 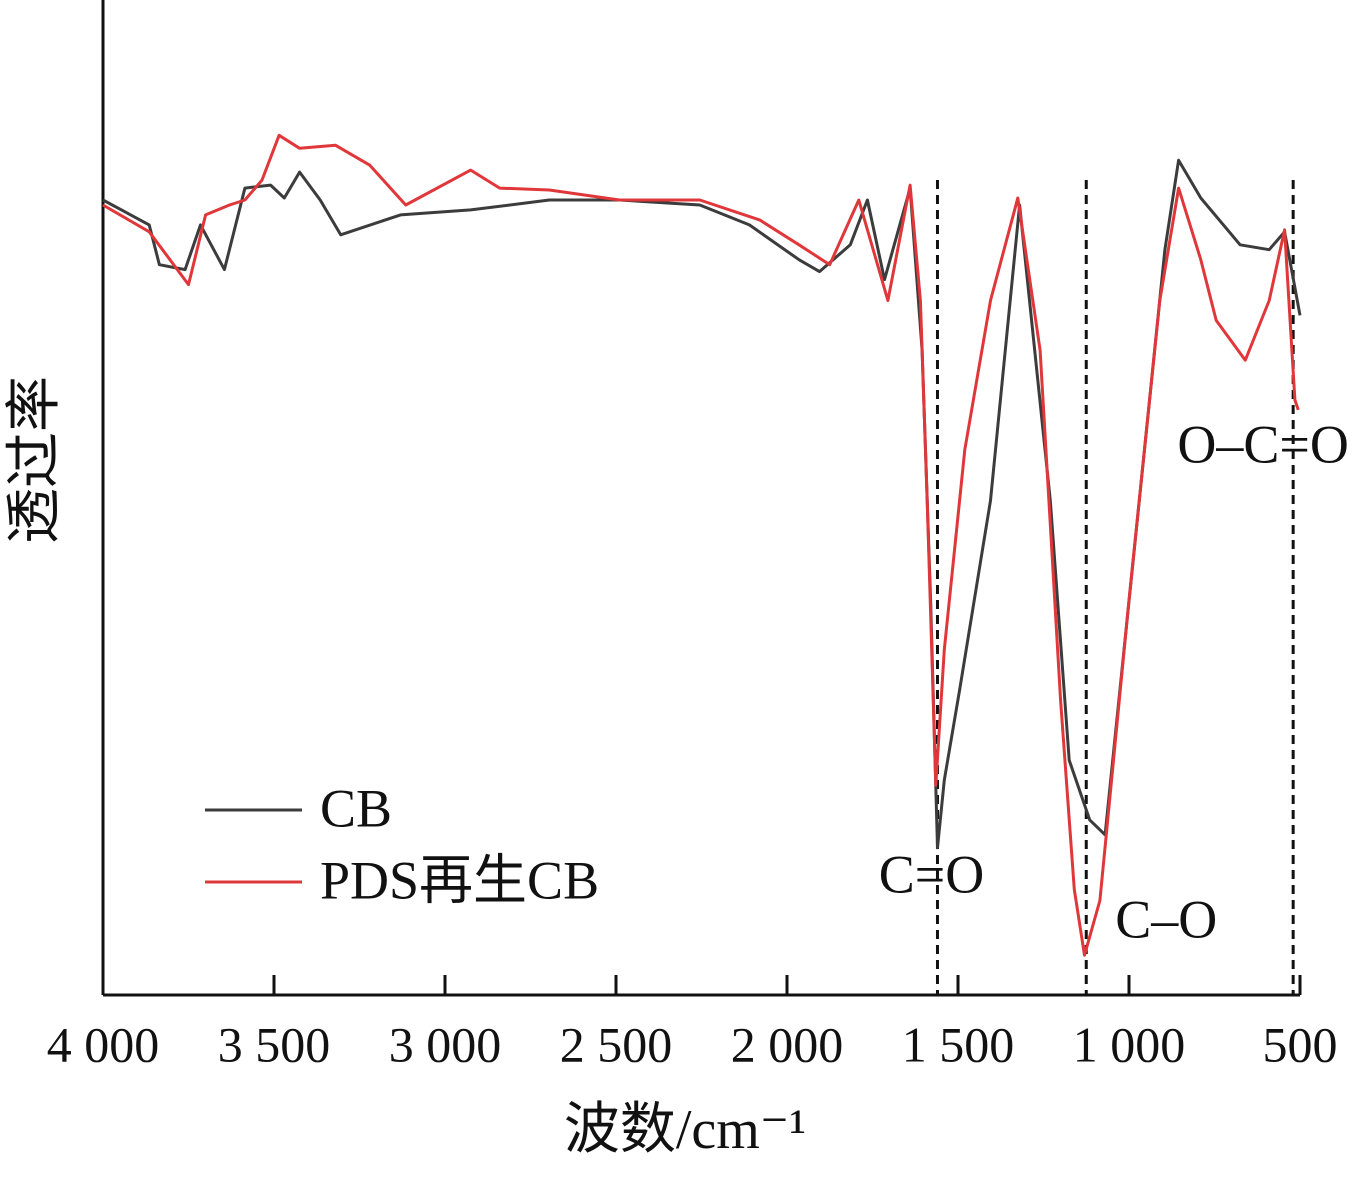 I want to click on x-tick-label: 2 000, so click(x=787, y=1044).